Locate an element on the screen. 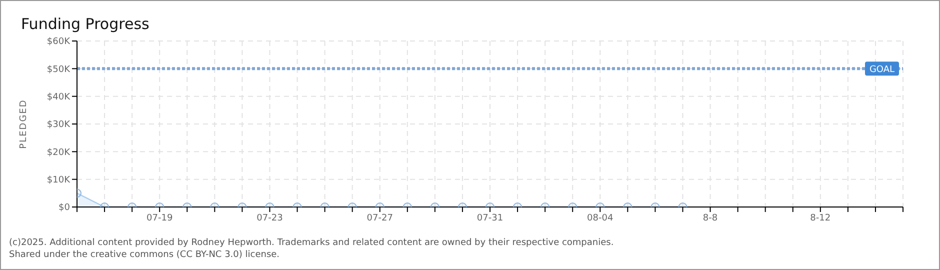 The image size is (940, 270). text: (c)2025. Additional content provided by Rodney Hepworth. Trademarks and related content are owned by their respective companies. is located at coordinates (311, 243).